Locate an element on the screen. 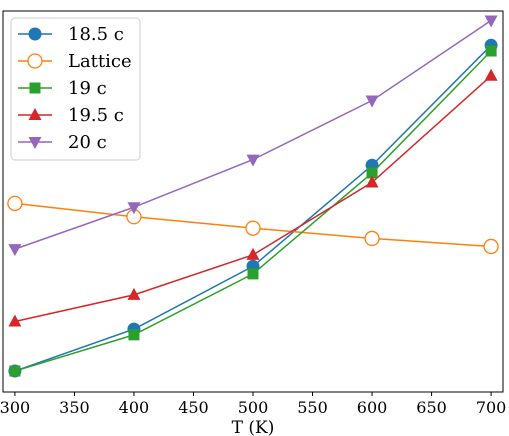  x-tick-label: 350 is located at coordinates (74, 407).